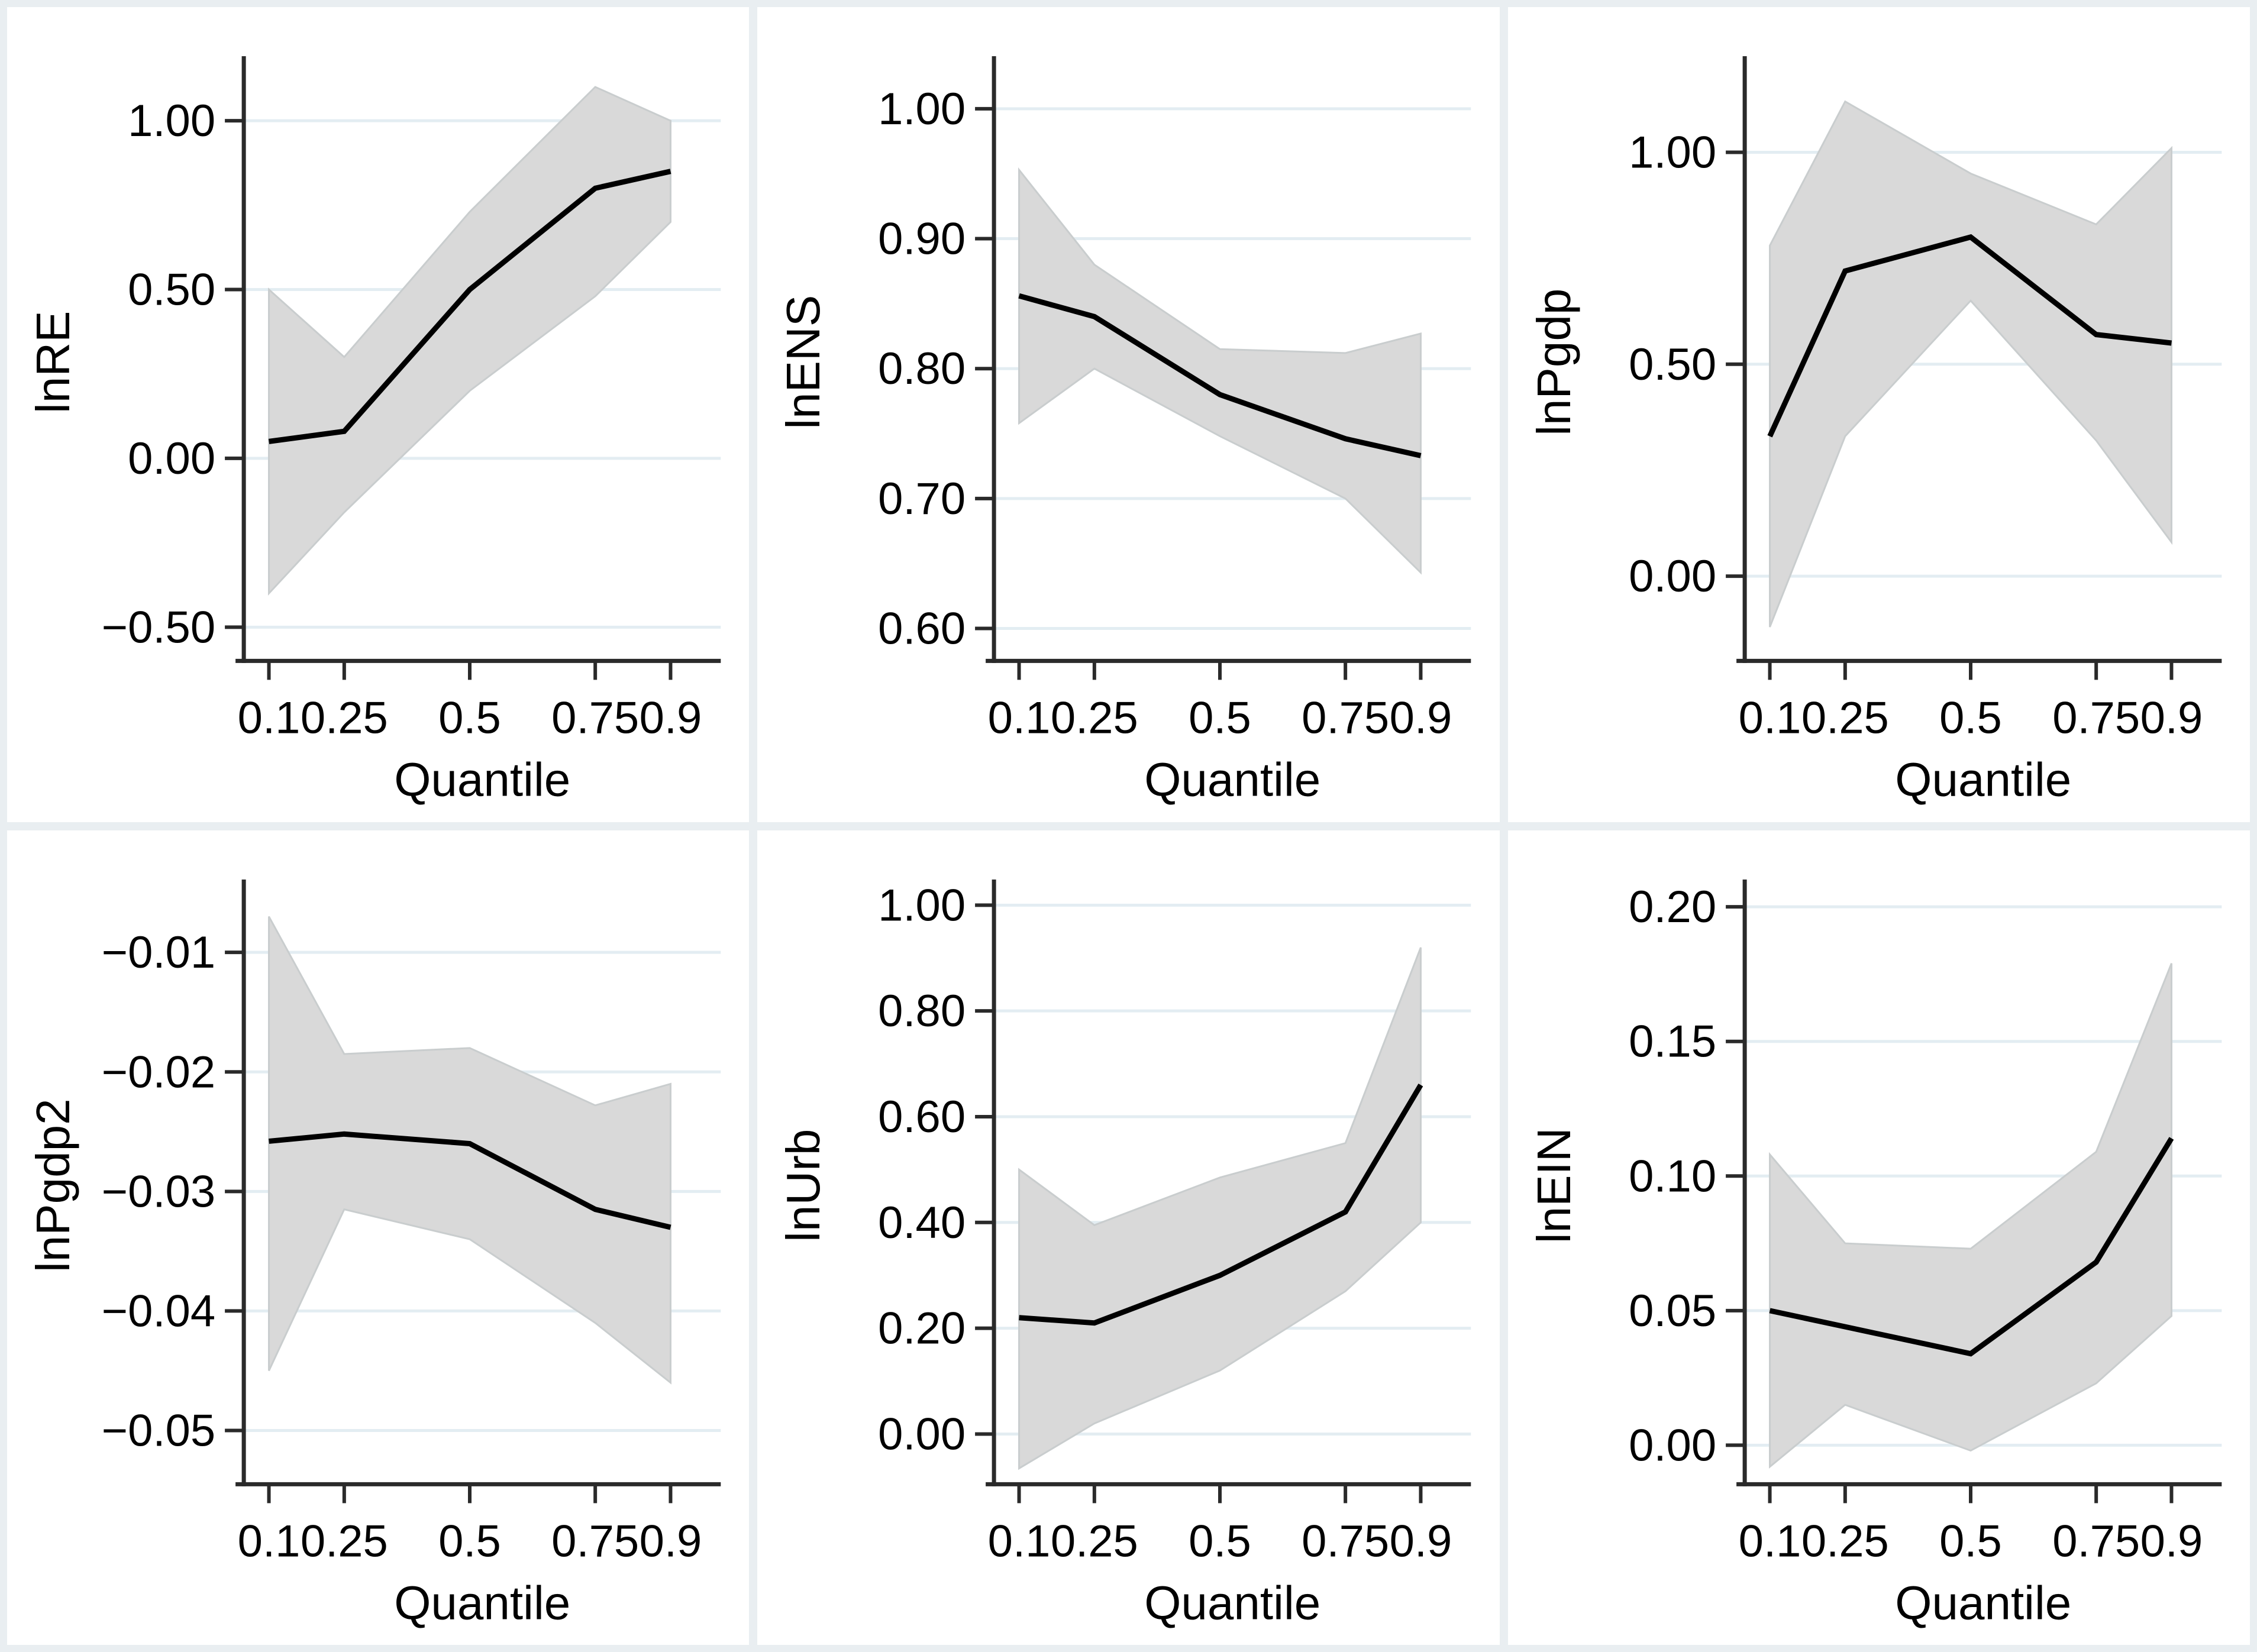 The image size is (2257, 1652). What do you see at coordinates (158, 1191) in the screenshot?
I see `y-tick-label: −0.03` at bounding box center [158, 1191].